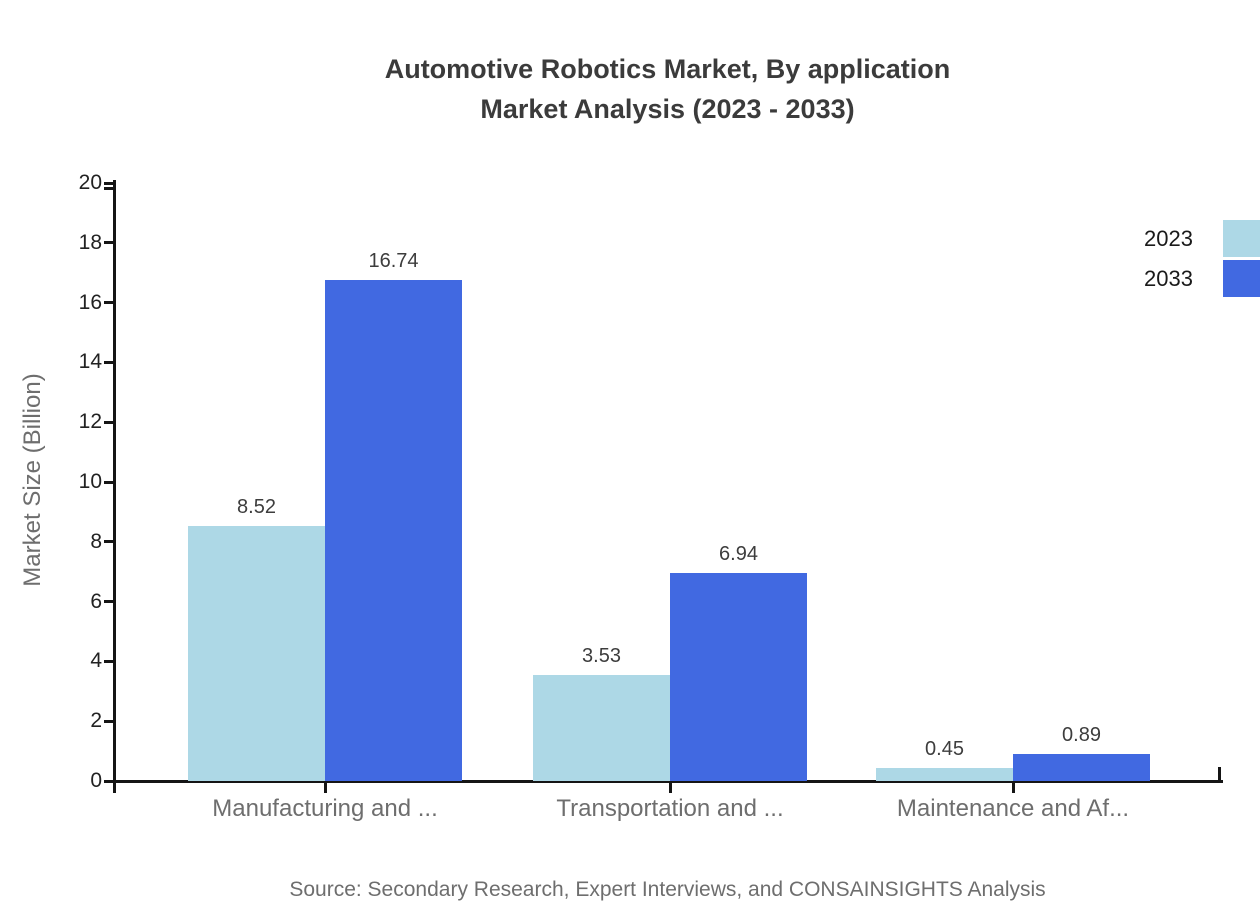 Image resolution: width=1260 pixels, height=920 pixels. I want to click on bar-value-label: 8.52, so click(256, 507).